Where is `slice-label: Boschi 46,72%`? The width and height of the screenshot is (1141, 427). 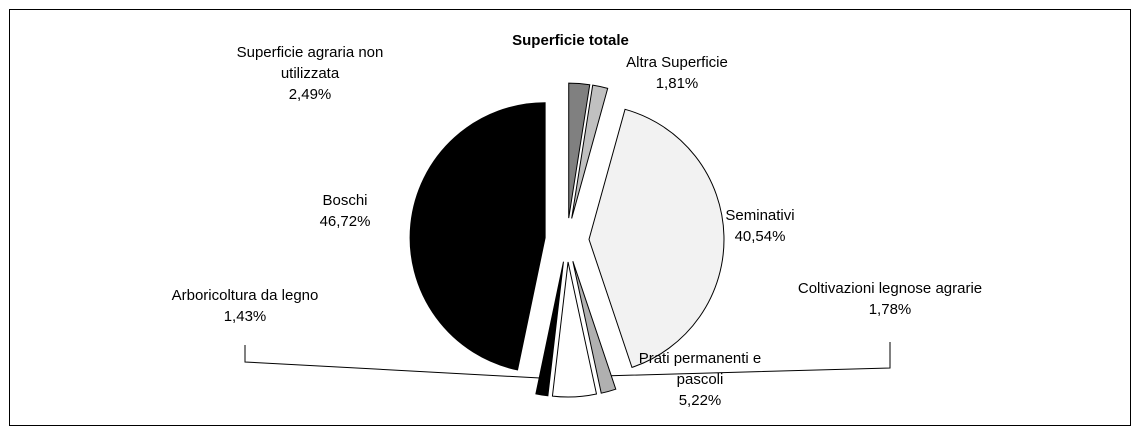 slice-label: Boschi 46,72% is located at coordinates (345, 211).